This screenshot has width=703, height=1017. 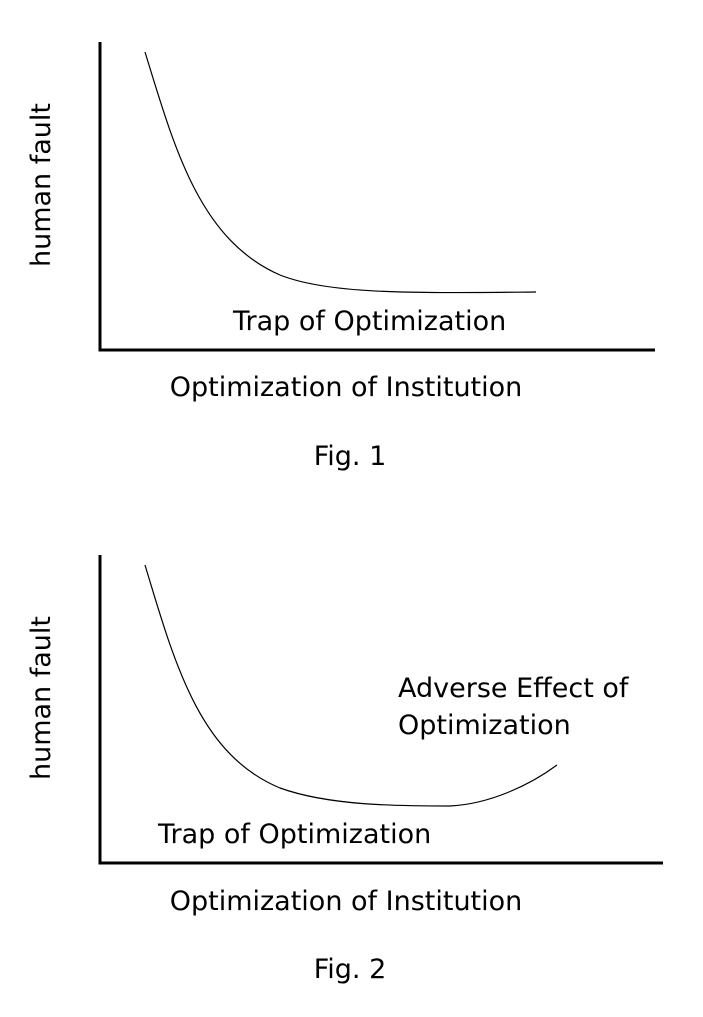 What do you see at coordinates (514, 688) in the screenshot?
I see `annotation: Adverse Effect of` at bounding box center [514, 688].